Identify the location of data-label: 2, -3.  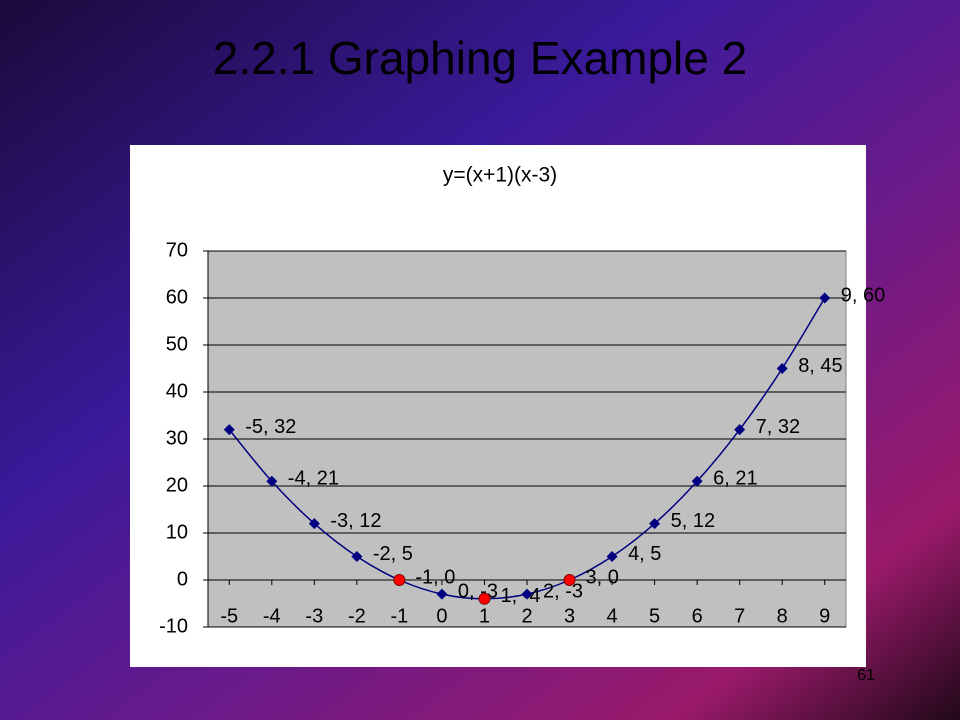
(563, 591).